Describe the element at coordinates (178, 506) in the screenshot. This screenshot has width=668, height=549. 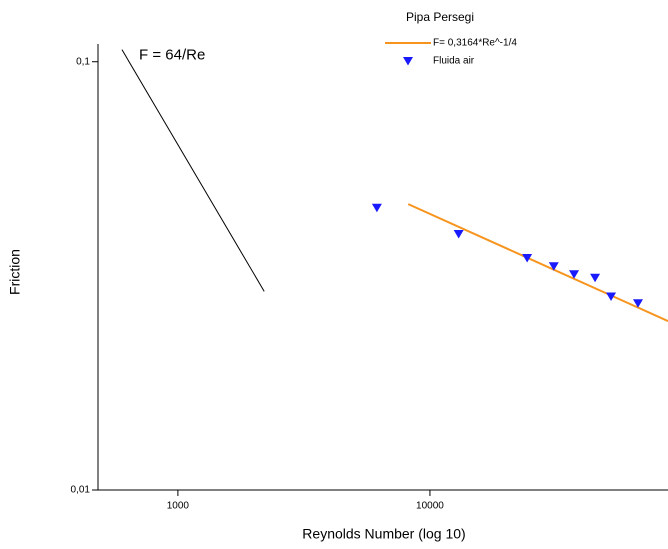
I see `x-tick-label: 1000` at that location.